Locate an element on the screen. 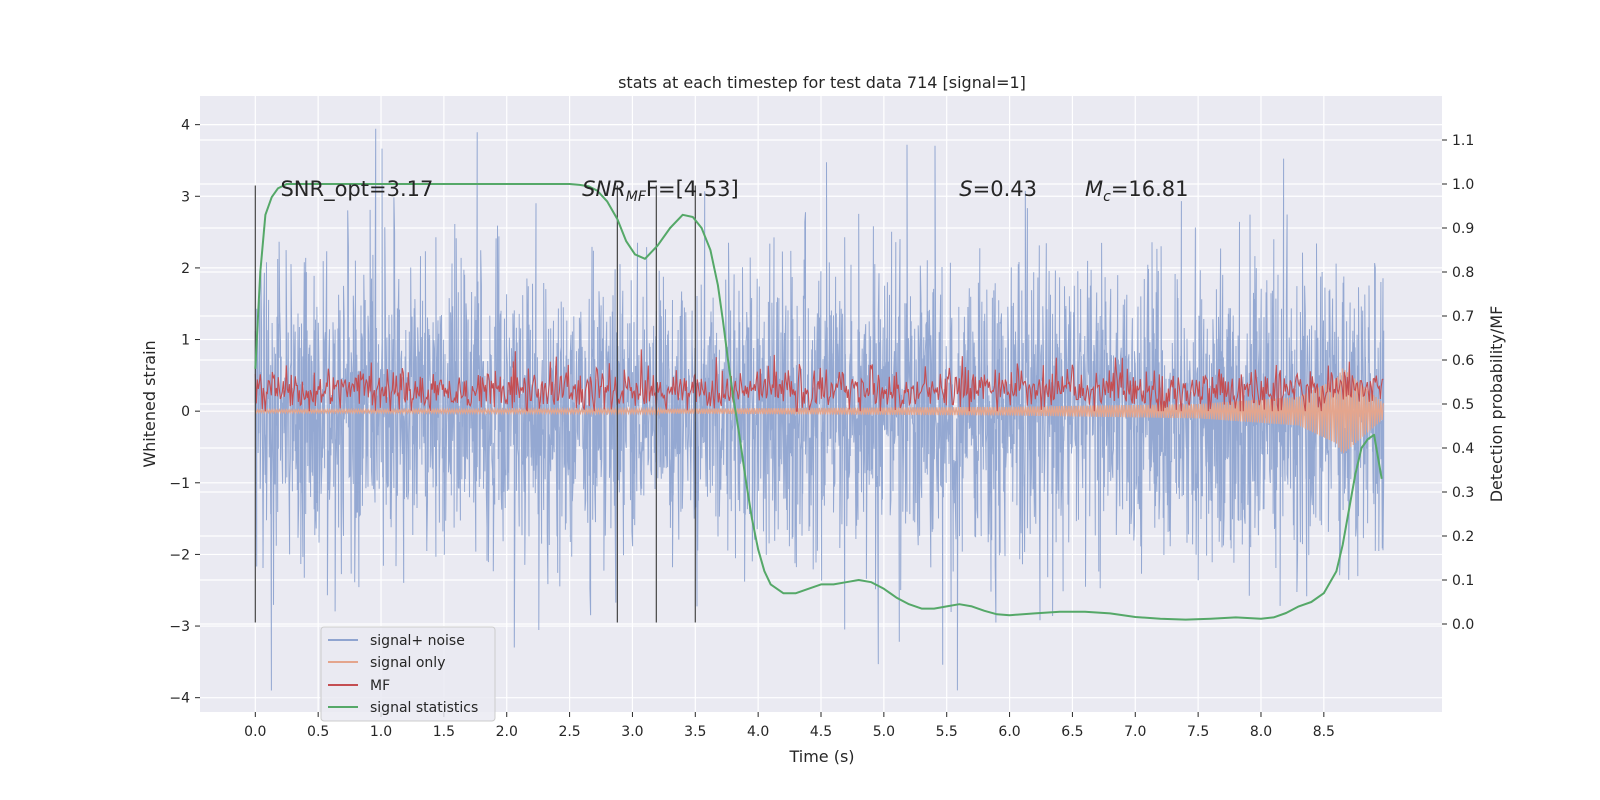  x-tick-label: 8.5 is located at coordinates (1324, 732).